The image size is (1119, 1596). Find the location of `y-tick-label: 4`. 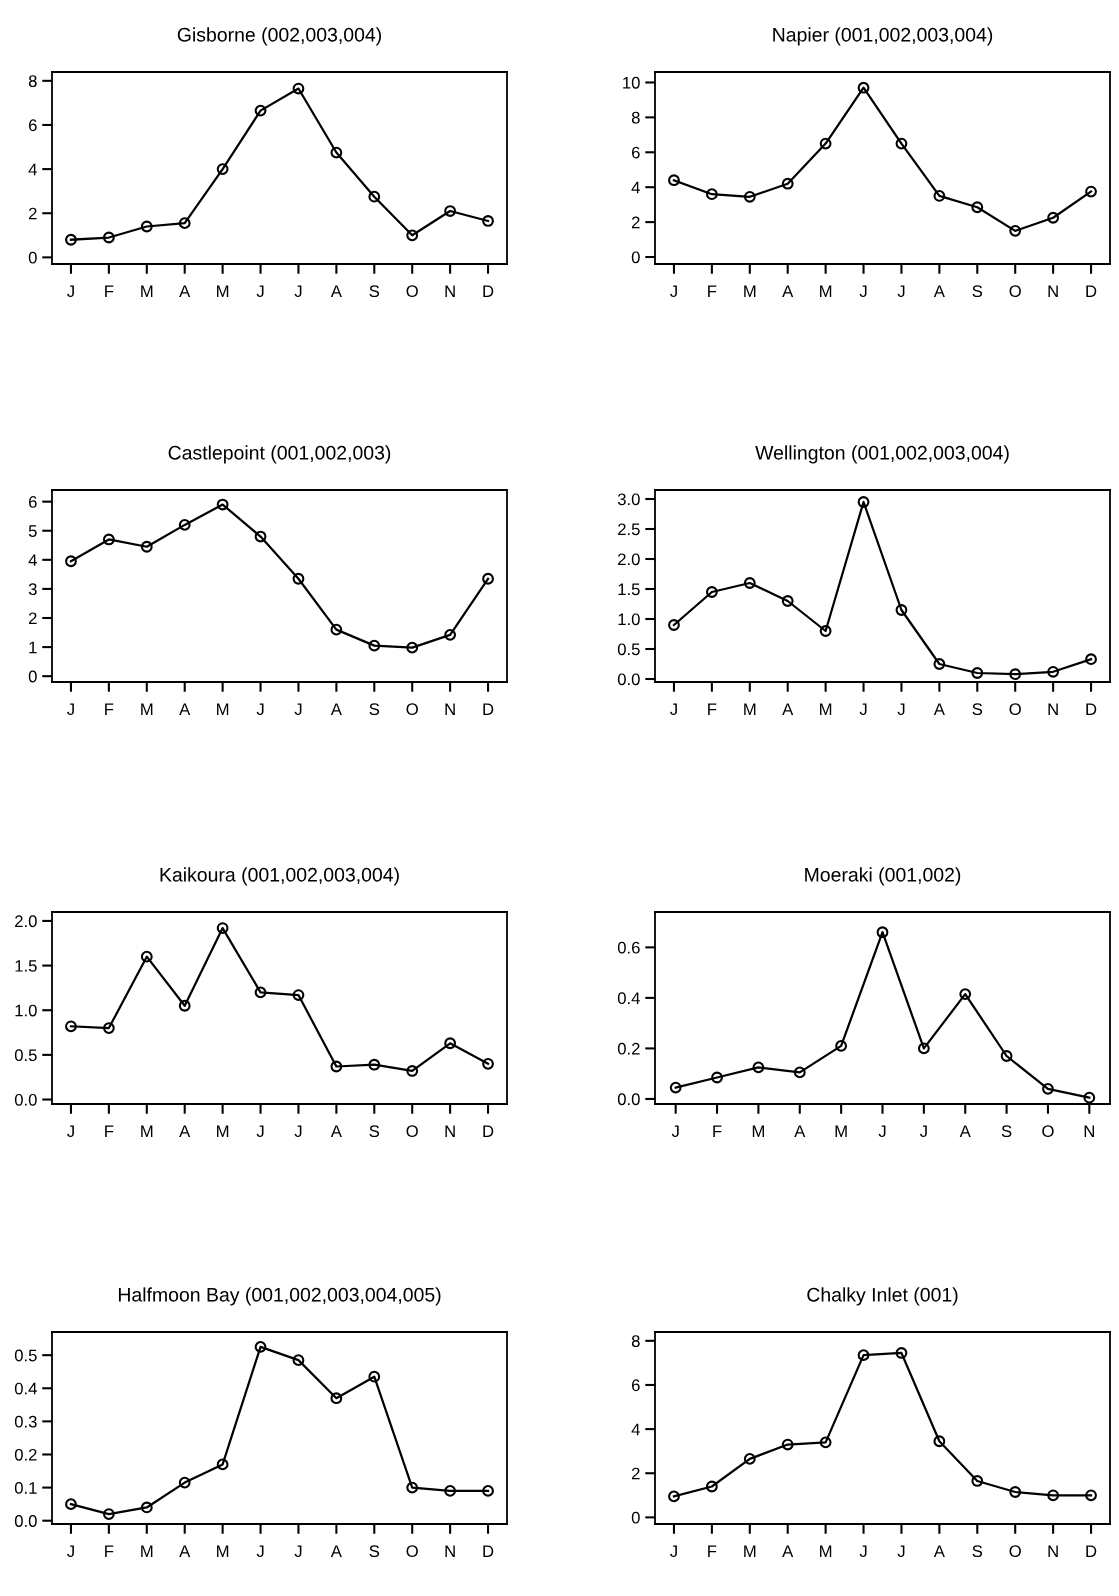

y-tick-label: 4 is located at coordinates (32, 560).